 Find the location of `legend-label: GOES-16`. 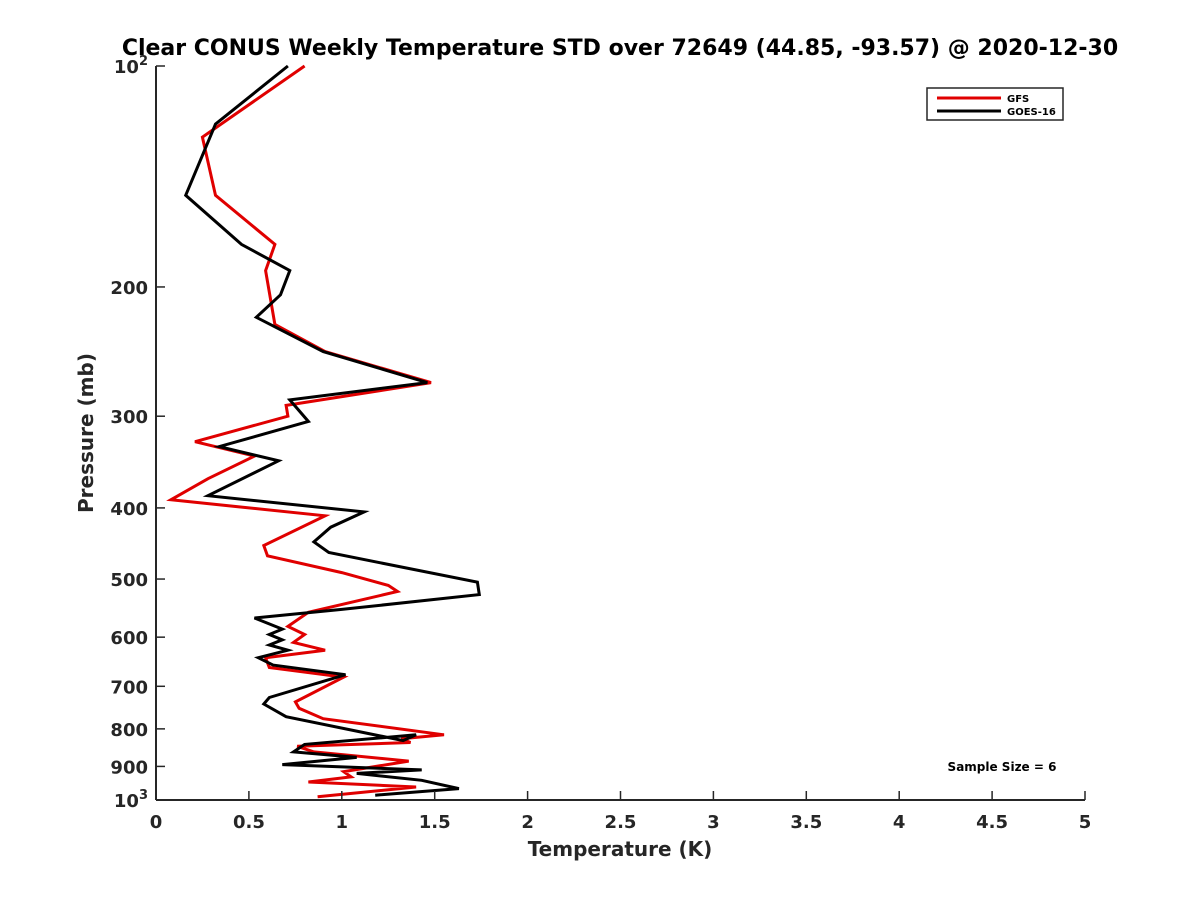

legend-label: GOES-16 is located at coordinates (1031, 112).